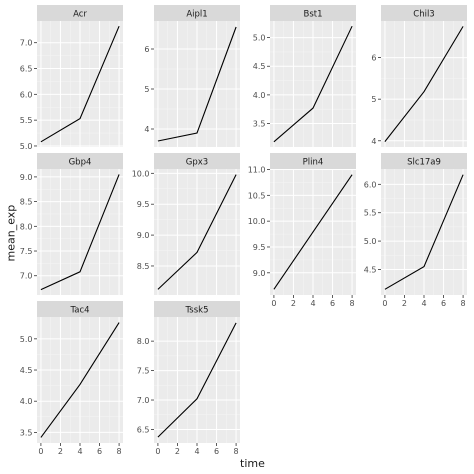 The image size is (474, 474). What do you see at coordinates (424, 84) in the screenshot?
I see `series-line-chil3` at bounding box center [424, 84].